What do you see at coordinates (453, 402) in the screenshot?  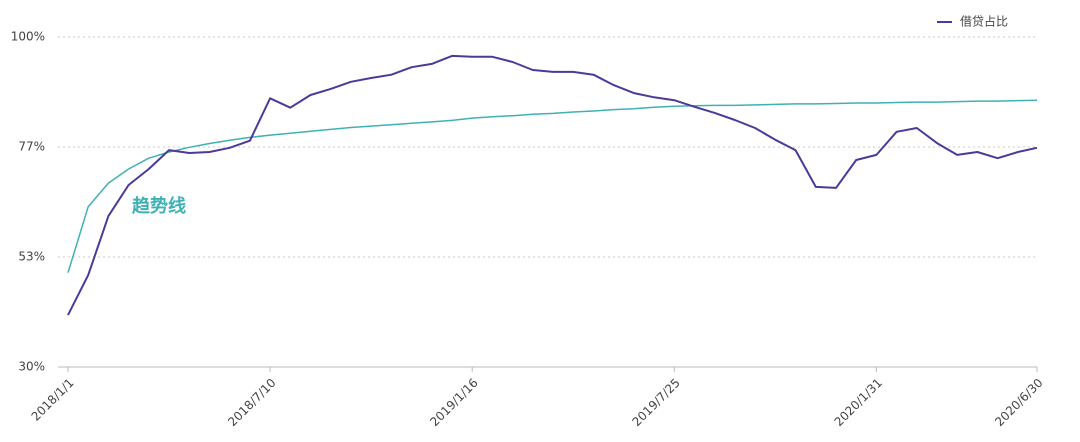 I see `x-tick-label: 2019/1/16` at bounding box center [453, 402].